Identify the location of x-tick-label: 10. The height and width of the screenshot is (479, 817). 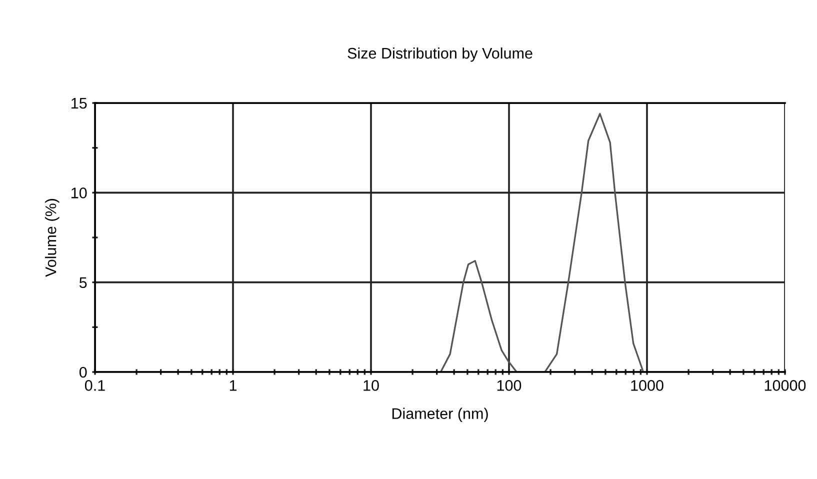
(371, 385).